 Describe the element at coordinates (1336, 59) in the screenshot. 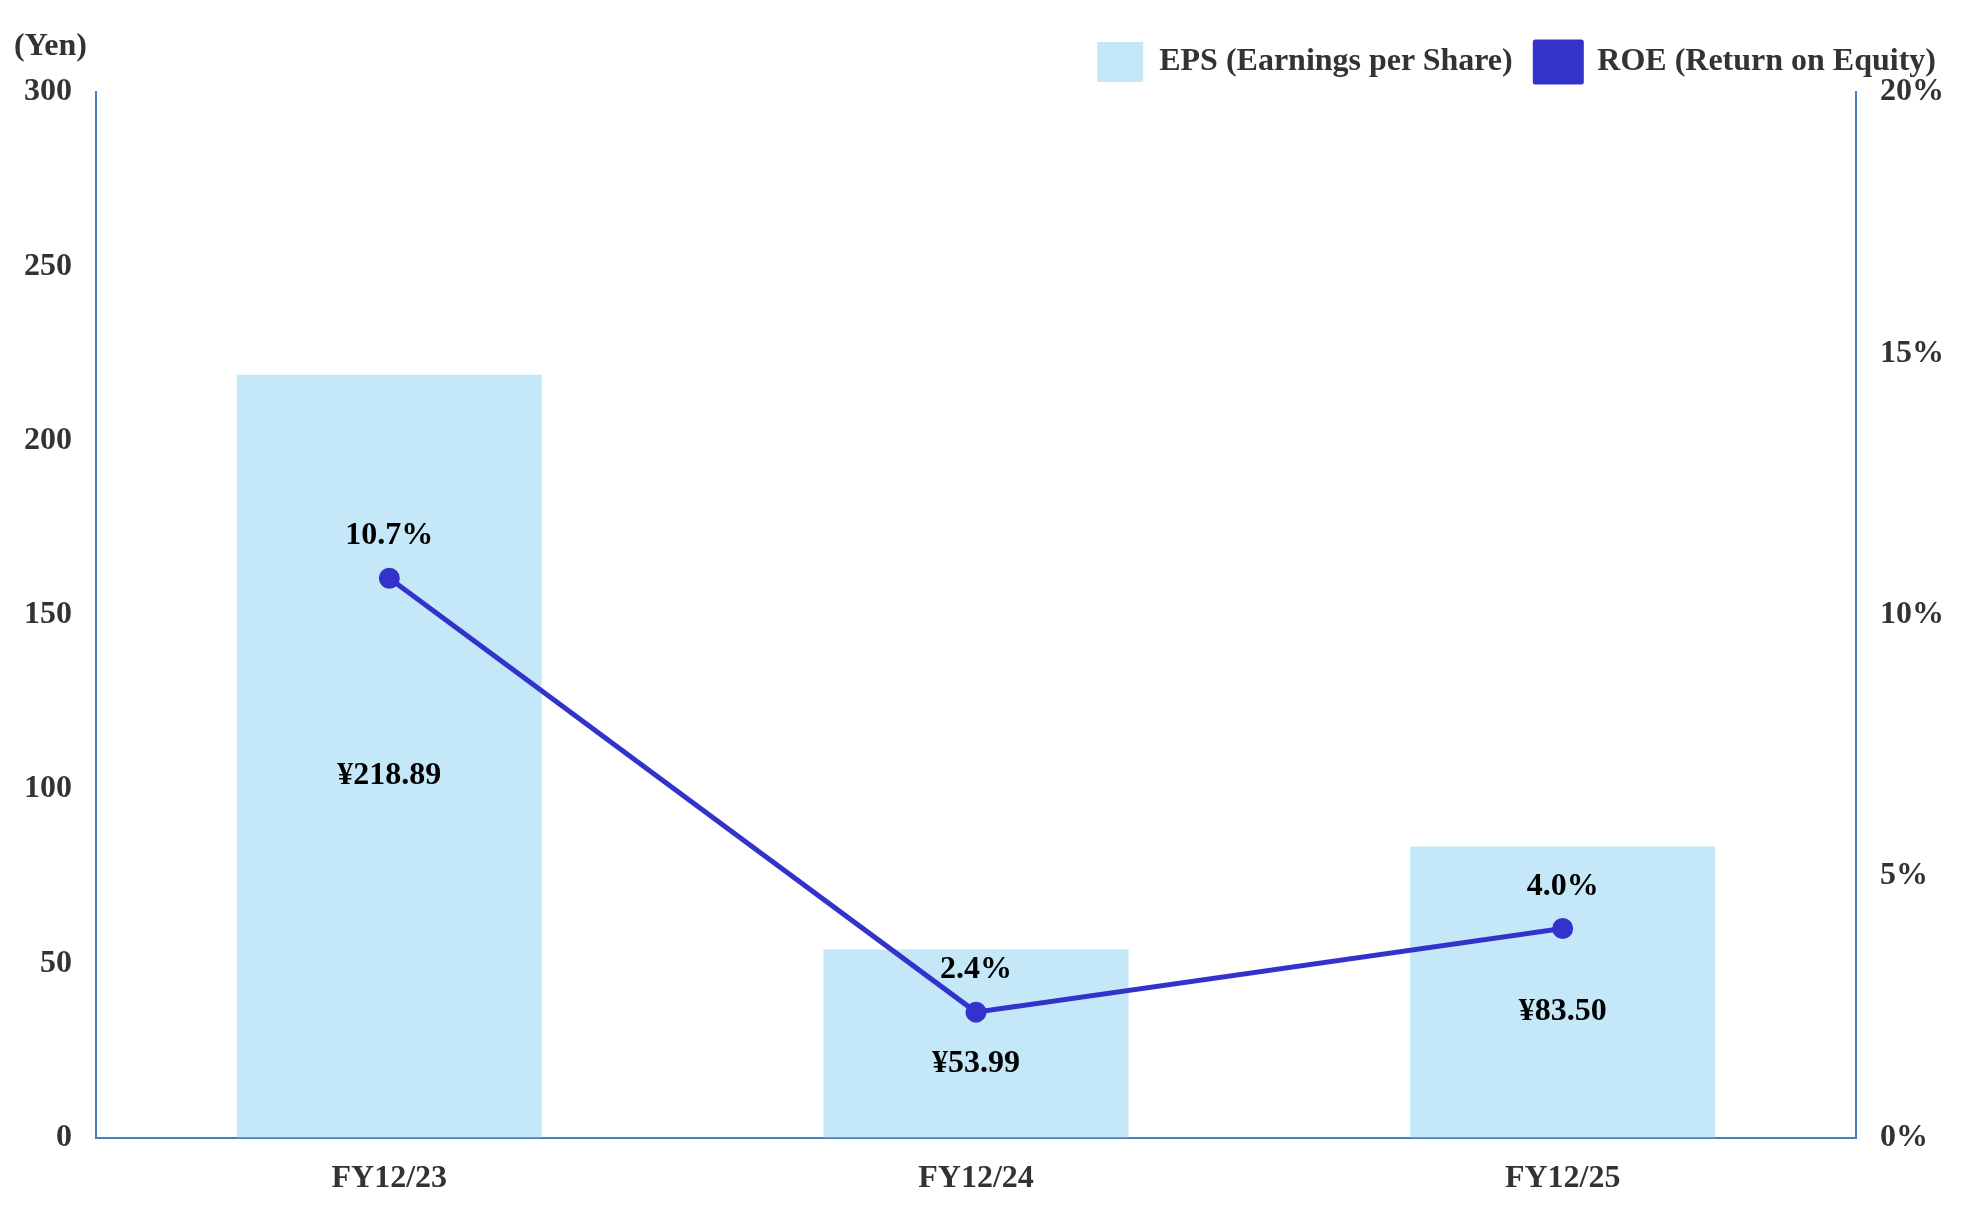

I see `legend-label: EPS (Earnings per Share)` at that location.